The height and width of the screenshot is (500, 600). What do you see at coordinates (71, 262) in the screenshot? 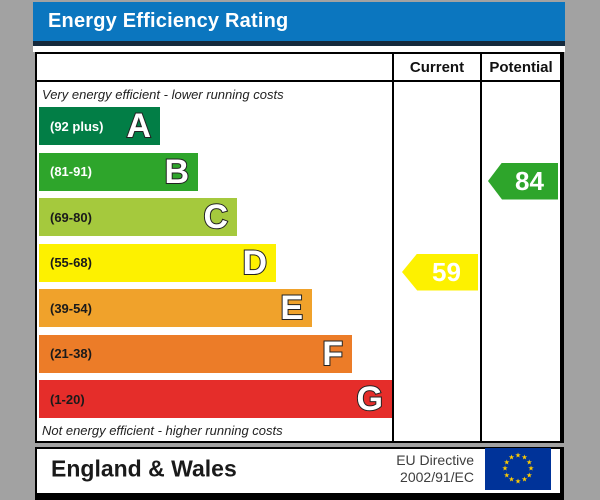
I see `band-range-label: (55-68)` at bounding box center [71, 262].